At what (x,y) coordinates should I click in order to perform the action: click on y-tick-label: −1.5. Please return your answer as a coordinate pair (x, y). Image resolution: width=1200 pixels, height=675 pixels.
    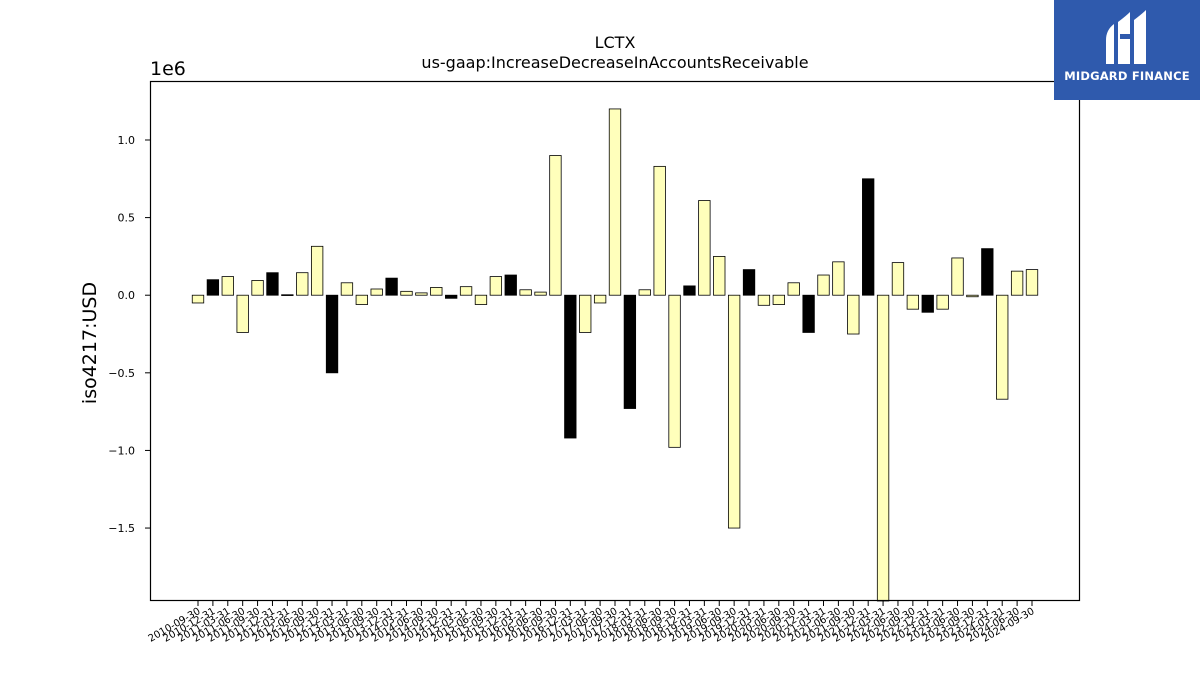
    Looking at the image, I should click on (121, 528).